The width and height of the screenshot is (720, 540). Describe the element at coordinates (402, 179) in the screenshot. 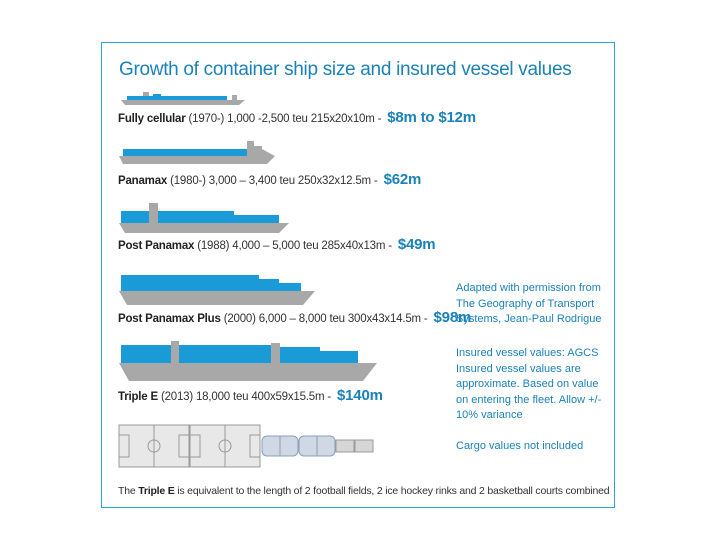

I see `ship-value: $62m` at that location.